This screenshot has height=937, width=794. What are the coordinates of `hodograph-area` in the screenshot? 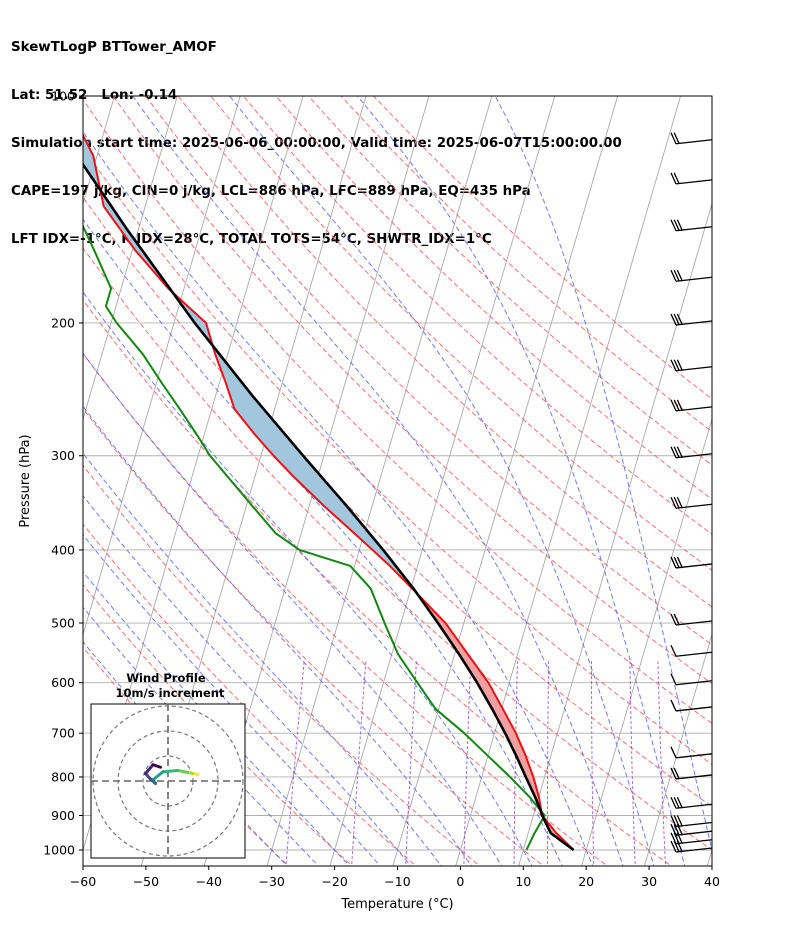 It's located at (168, 781).